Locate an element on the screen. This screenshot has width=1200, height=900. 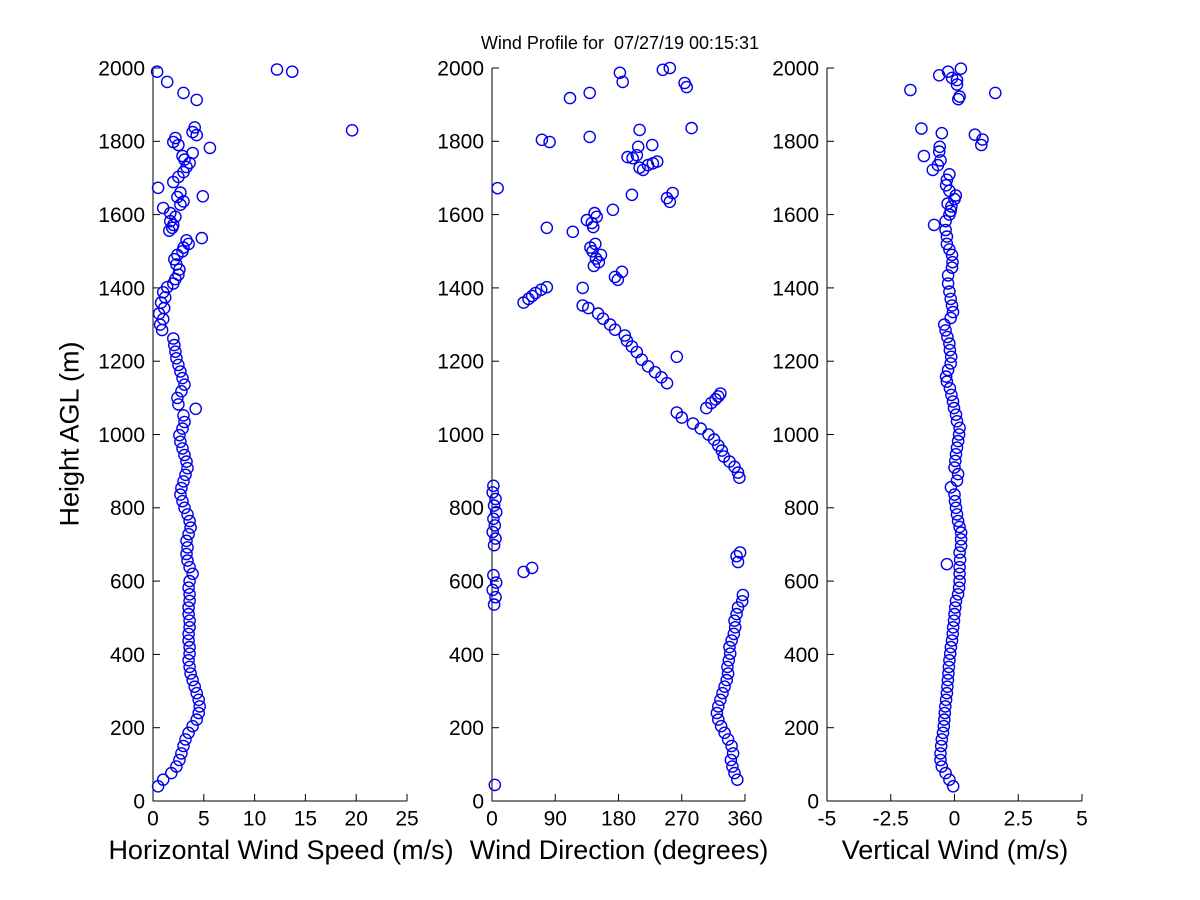
x-tick-label: 90 is located at coordinates (555, 818).